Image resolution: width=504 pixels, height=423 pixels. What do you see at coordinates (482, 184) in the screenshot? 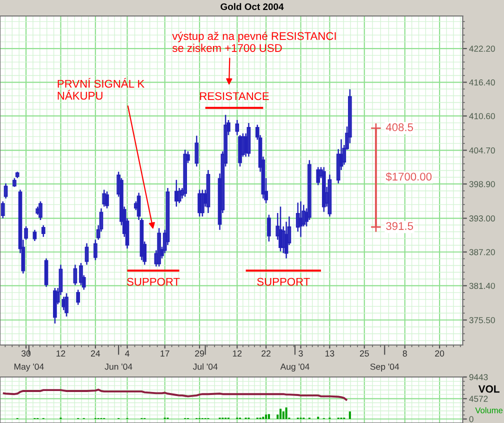
I see `y-tick-label: 398.90` at bounding box center [482, 184].